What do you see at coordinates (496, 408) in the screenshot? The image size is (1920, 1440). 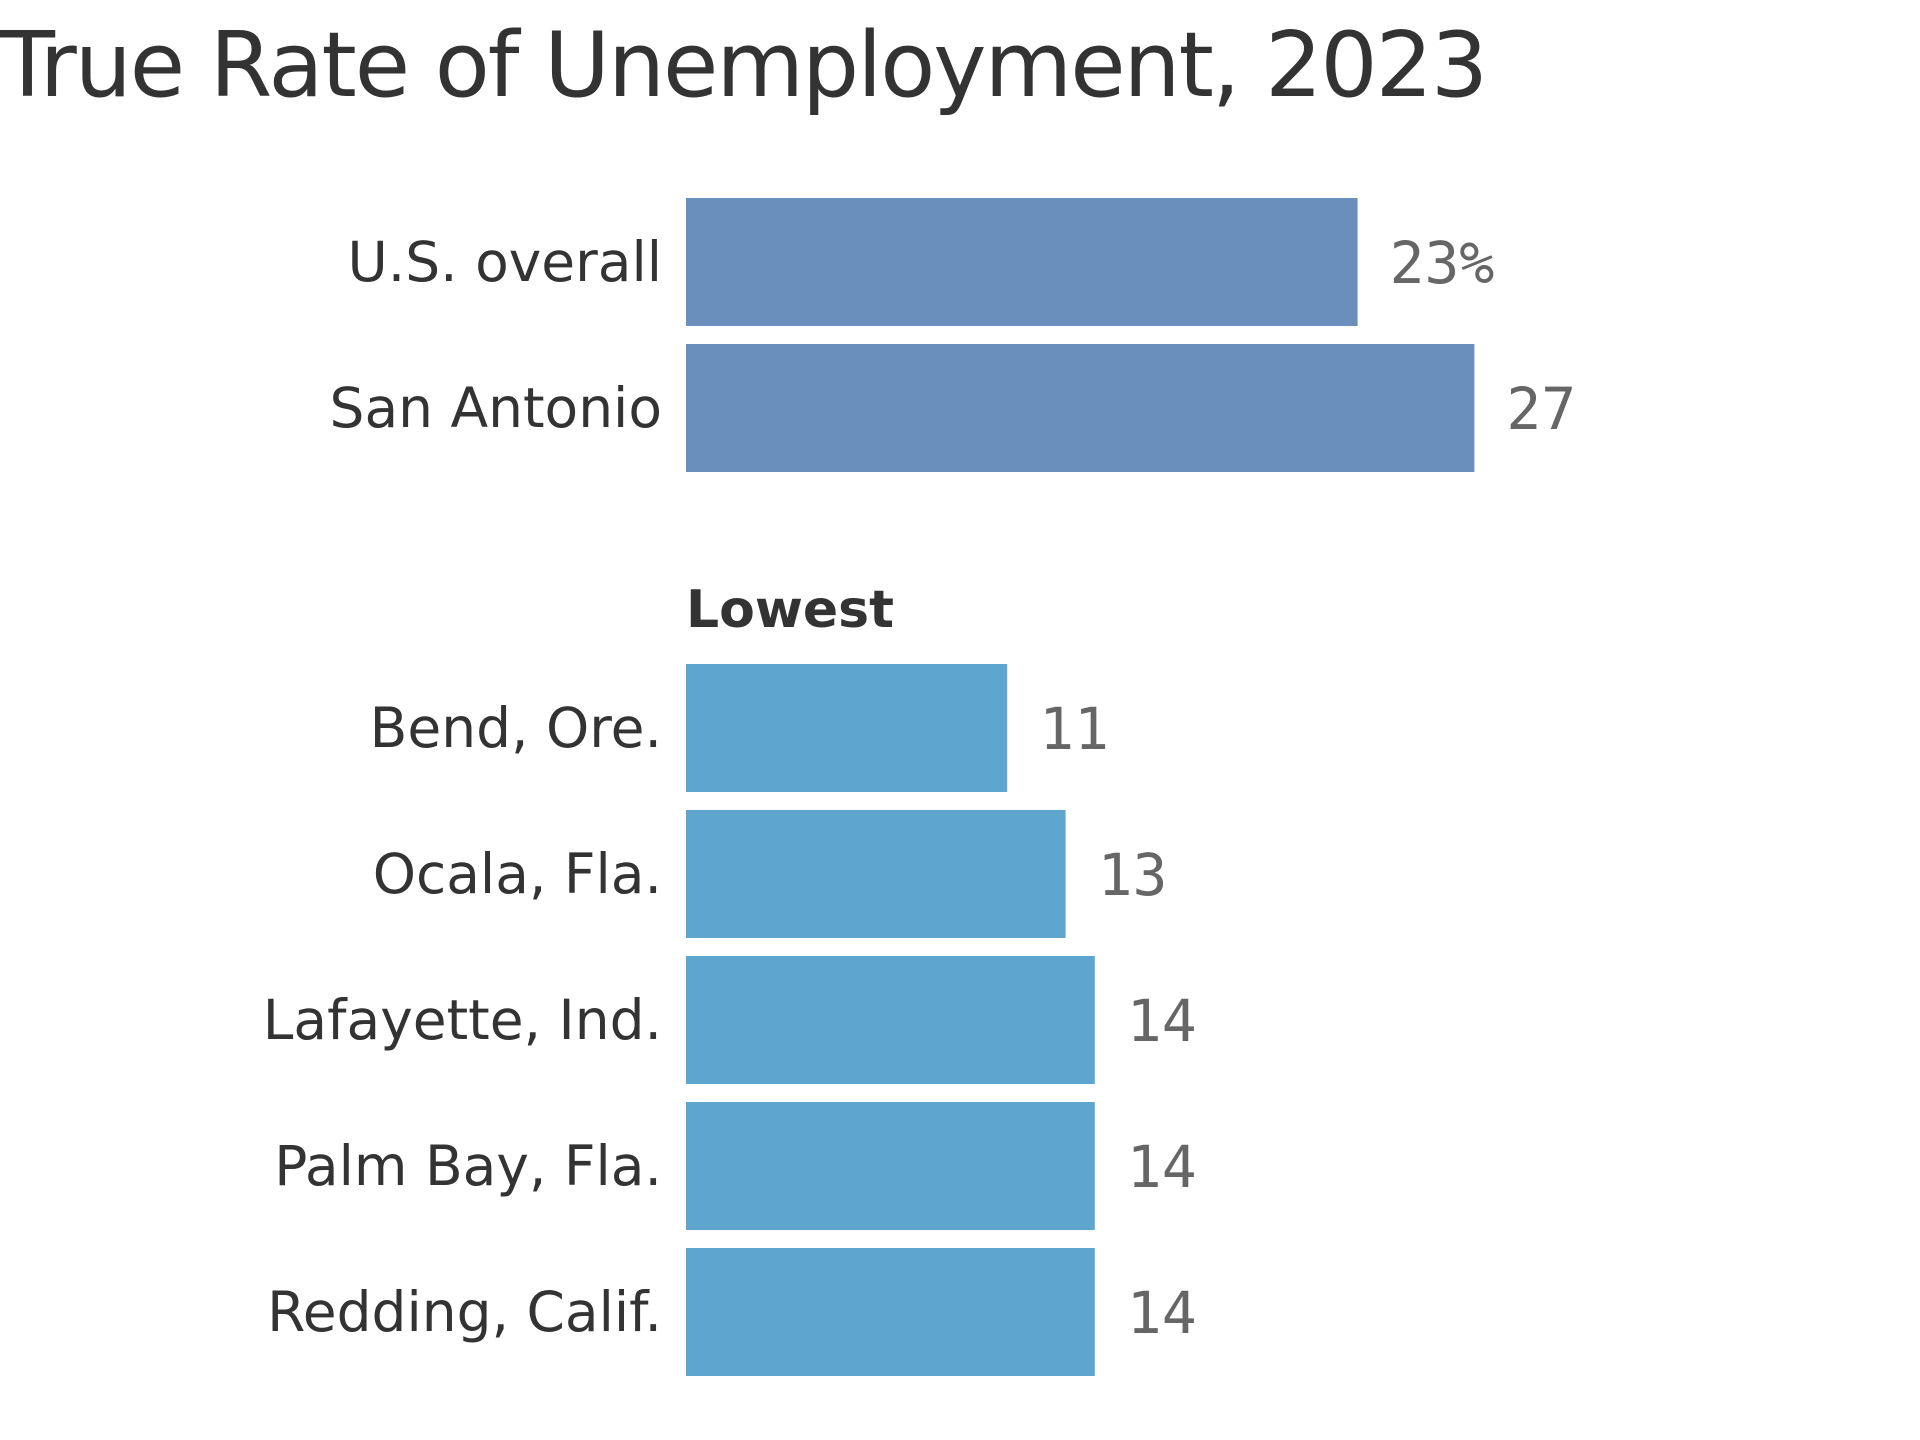 I see `category-label: San Antonio` at bounding box center [496, 408].